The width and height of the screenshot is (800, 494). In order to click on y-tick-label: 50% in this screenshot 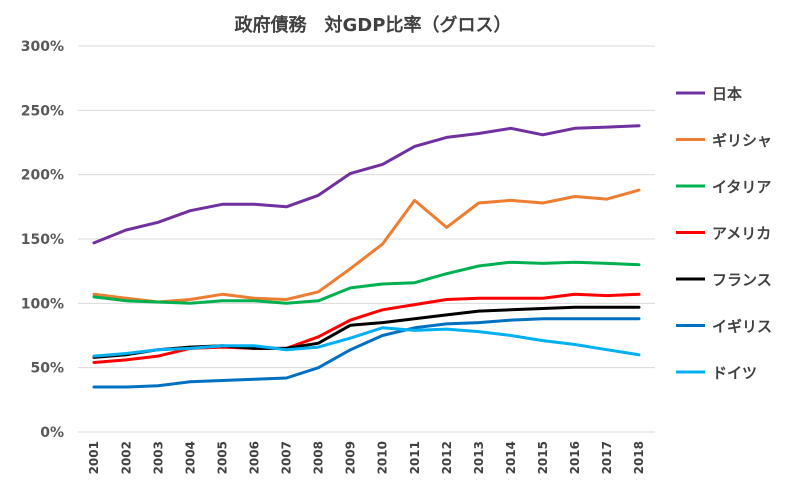, I will do `click(47, 369)`.